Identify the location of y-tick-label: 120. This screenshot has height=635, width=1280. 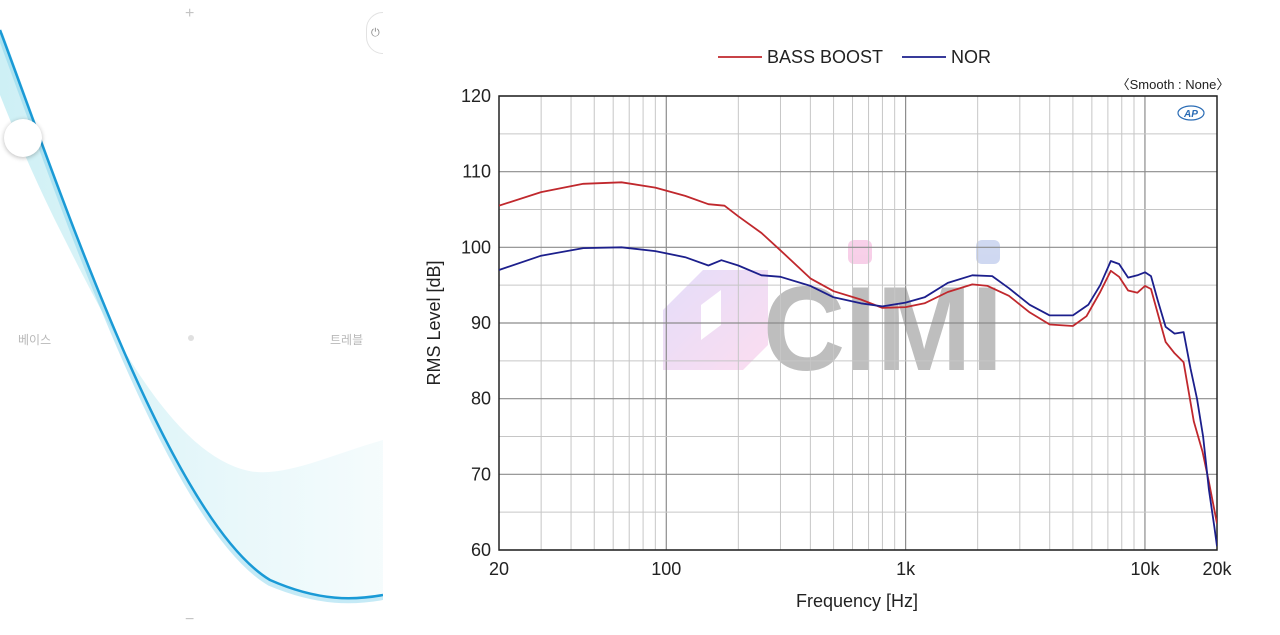
(476, 96).